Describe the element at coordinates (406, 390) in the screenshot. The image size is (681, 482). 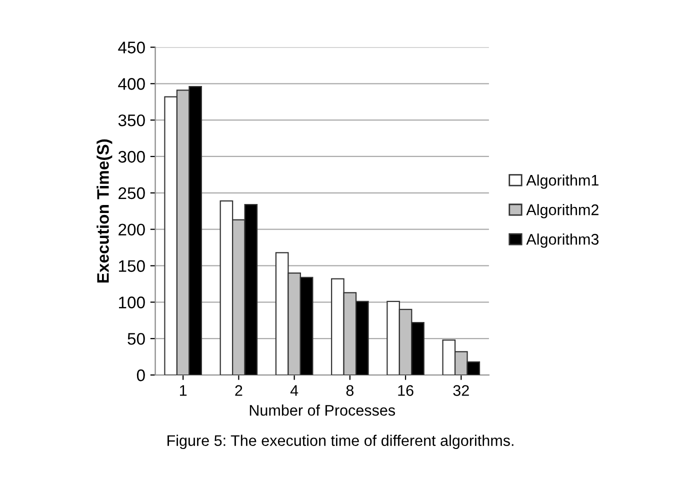
I see `x-tick-label: 16` at that location.